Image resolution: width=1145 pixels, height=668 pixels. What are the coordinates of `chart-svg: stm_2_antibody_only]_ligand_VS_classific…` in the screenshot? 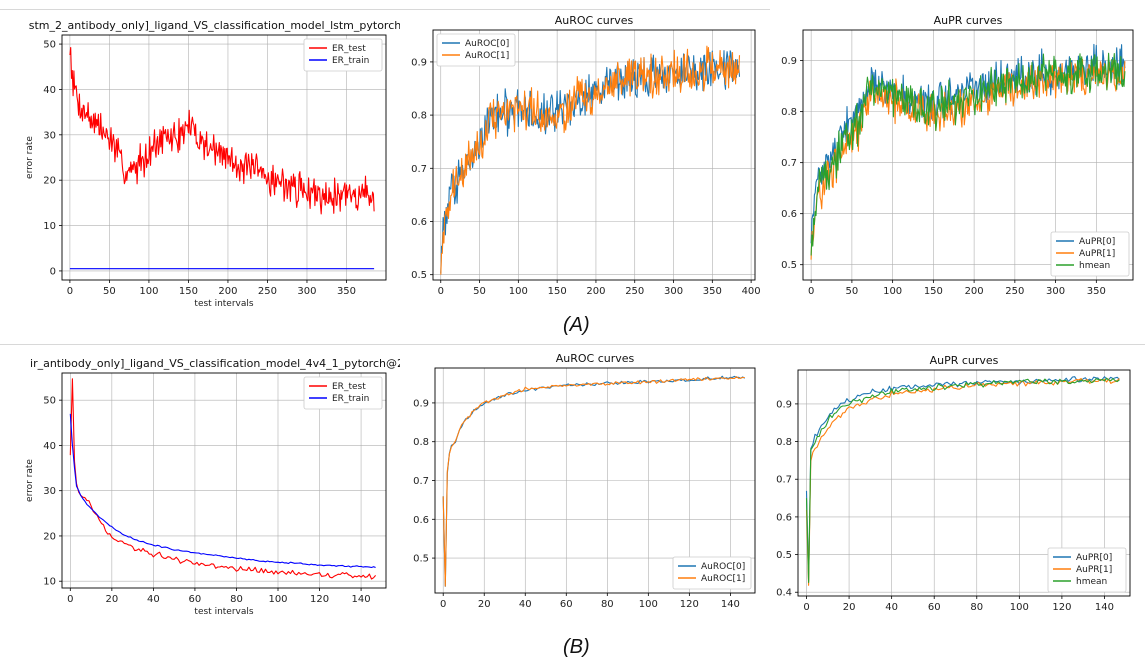 It's located at (212, 164).